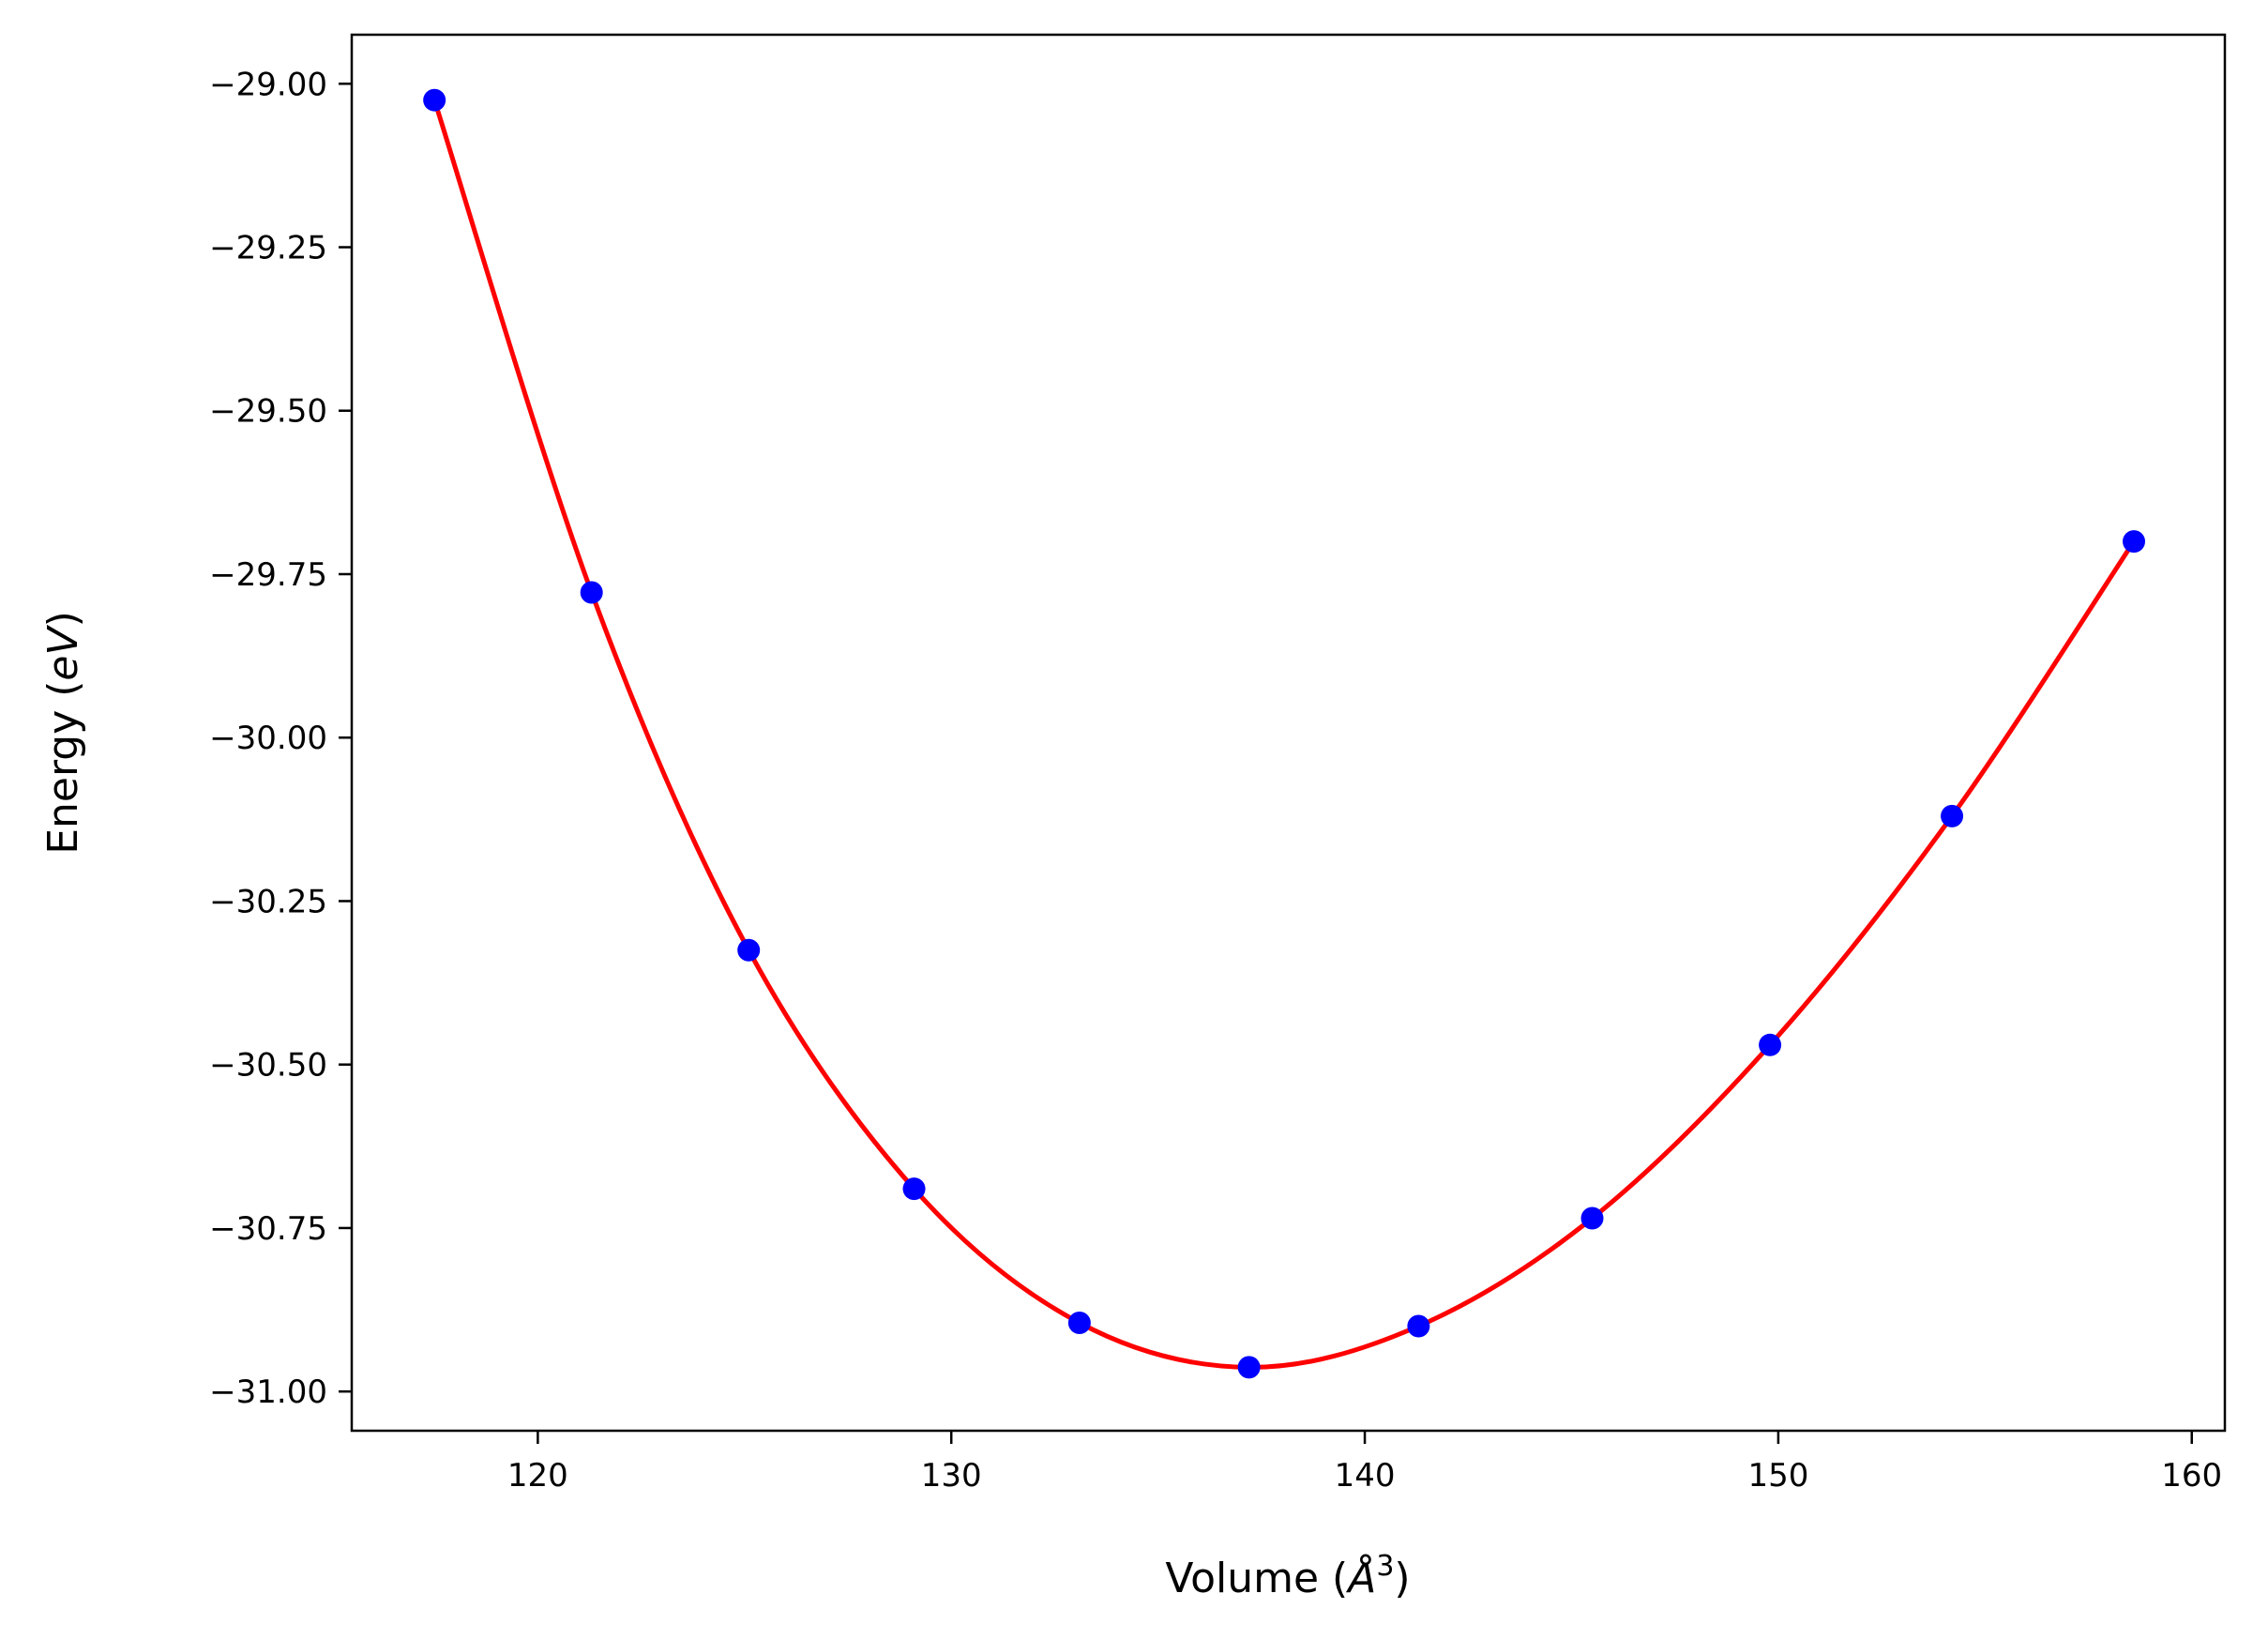 The height and width of the screenshot is (1639, 2268). Describe the element at coordinates (268, 901) in the screenshot. I see `y-tick-label: −30.25` at that location.